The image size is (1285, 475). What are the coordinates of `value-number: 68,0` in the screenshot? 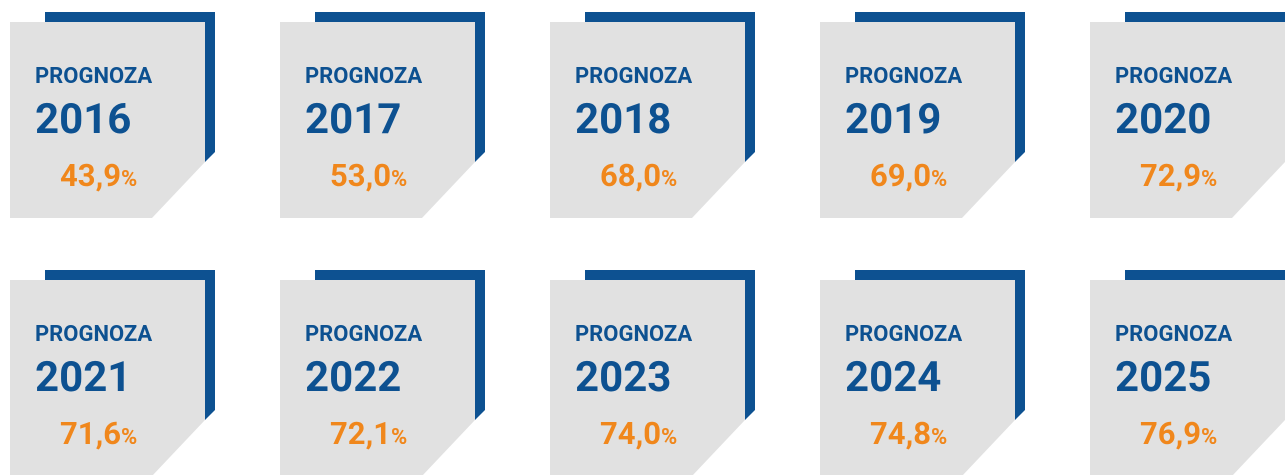 It's located at (630, 175).